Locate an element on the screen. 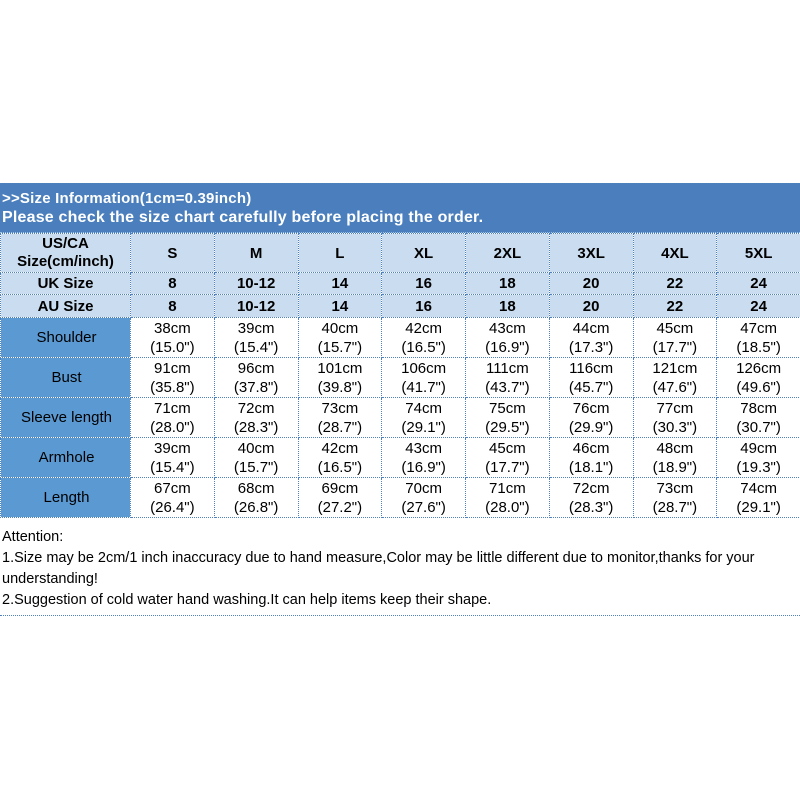  size-cell: 91cm (35.8") is located at coordinates (172, 377).